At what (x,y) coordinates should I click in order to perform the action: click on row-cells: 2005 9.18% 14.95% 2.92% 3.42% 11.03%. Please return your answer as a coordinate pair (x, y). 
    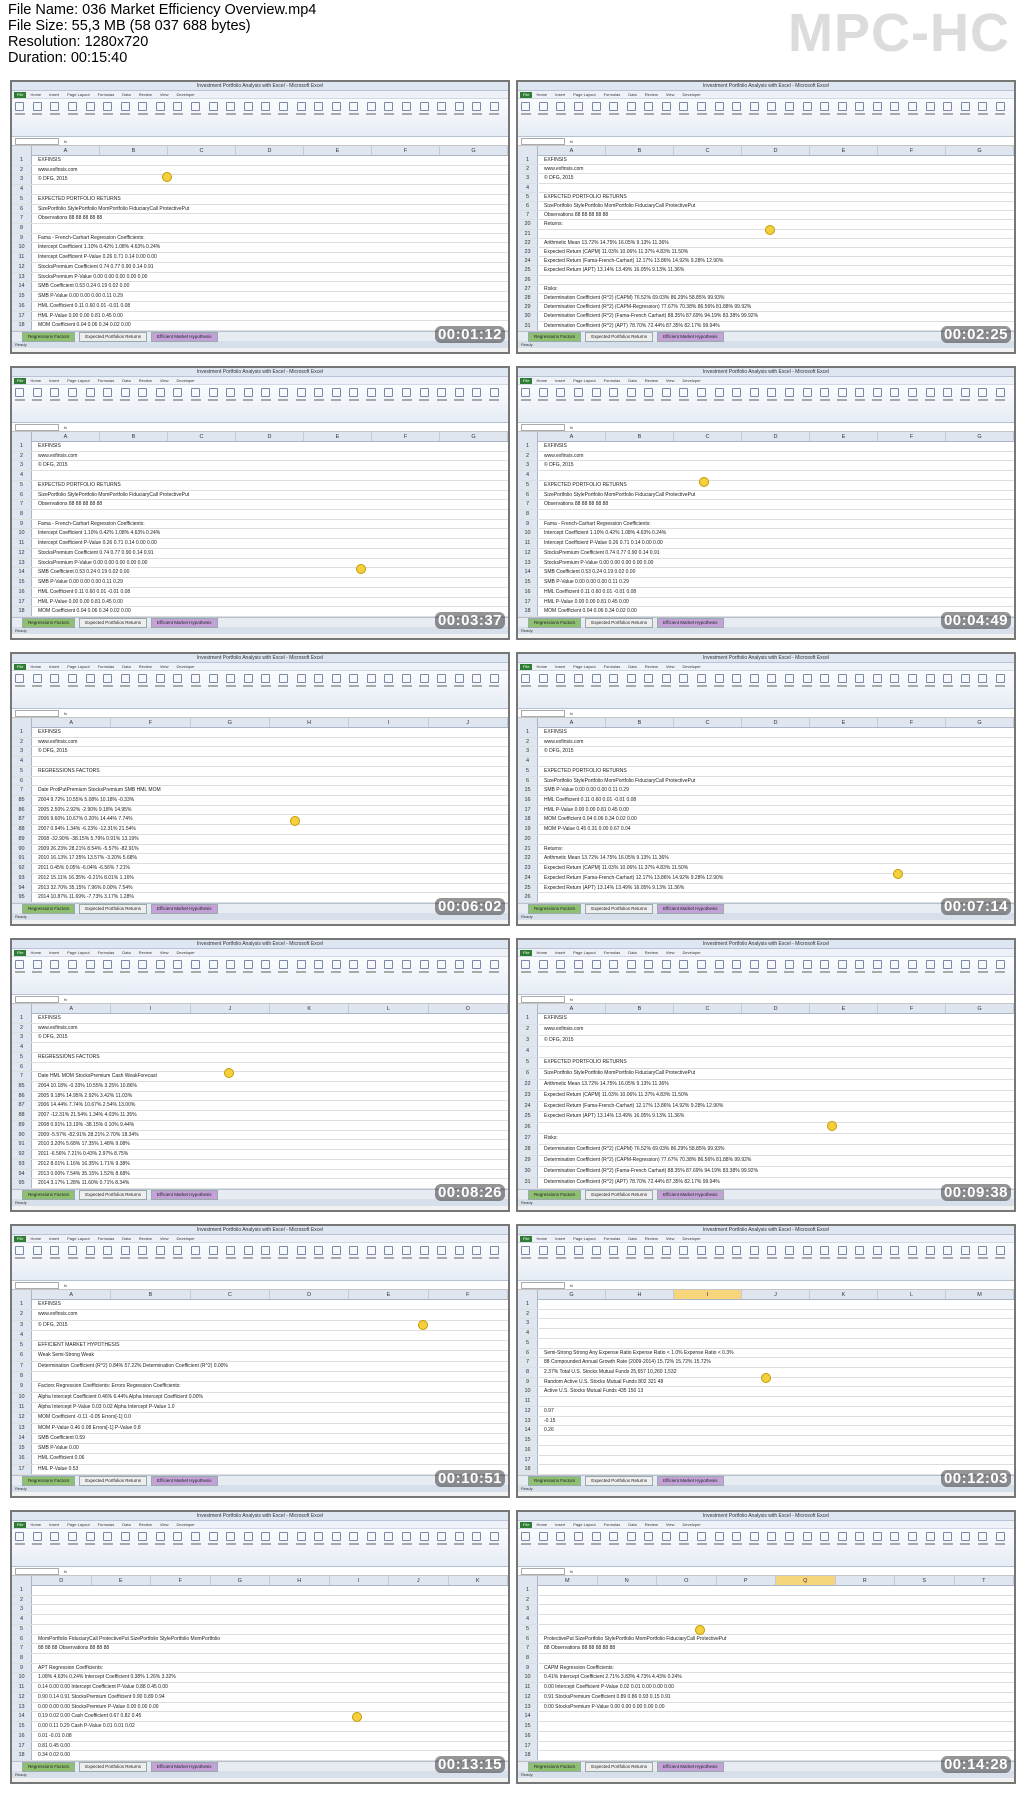
    Looking at the image, I should click on (85, 1095).